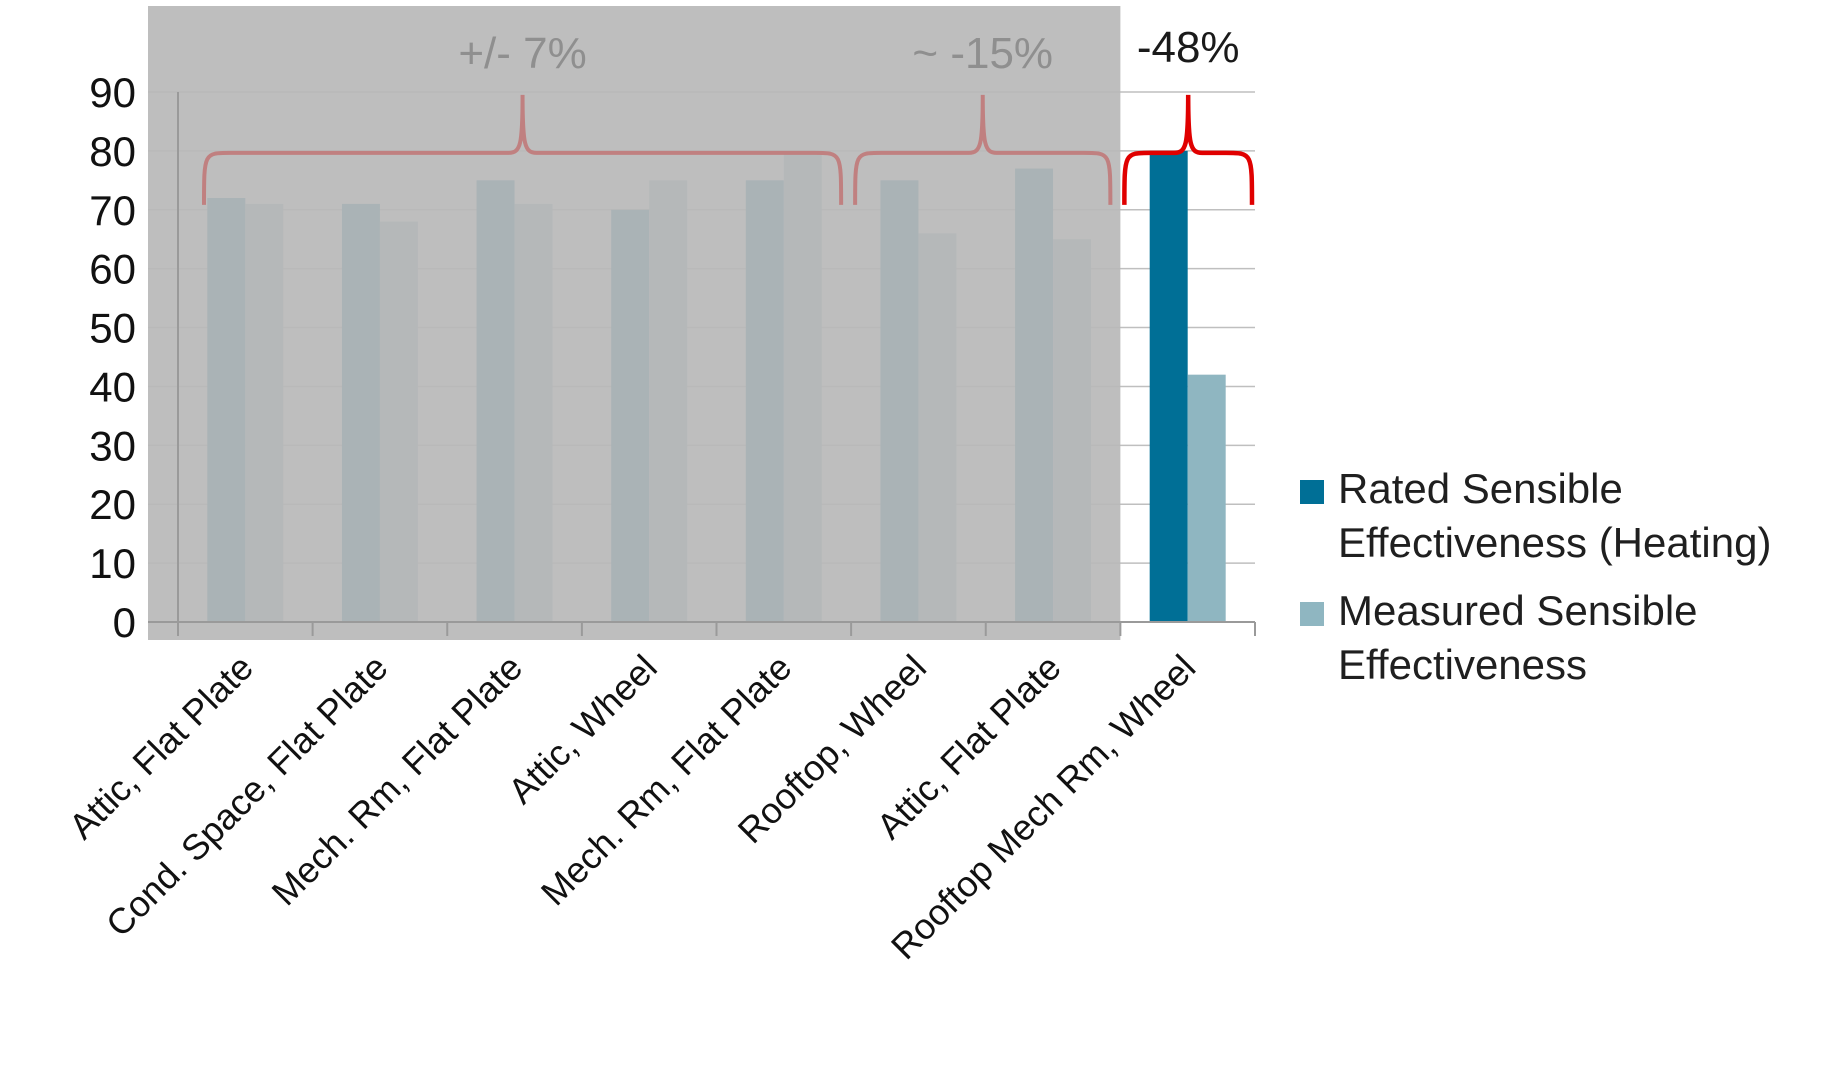 This screenshot has width=1842, height=1071. What do you see at coordinates (112, 504) in the screenshot?
I see `y-tick-label-20: 20` at bounding box center [112, 504].